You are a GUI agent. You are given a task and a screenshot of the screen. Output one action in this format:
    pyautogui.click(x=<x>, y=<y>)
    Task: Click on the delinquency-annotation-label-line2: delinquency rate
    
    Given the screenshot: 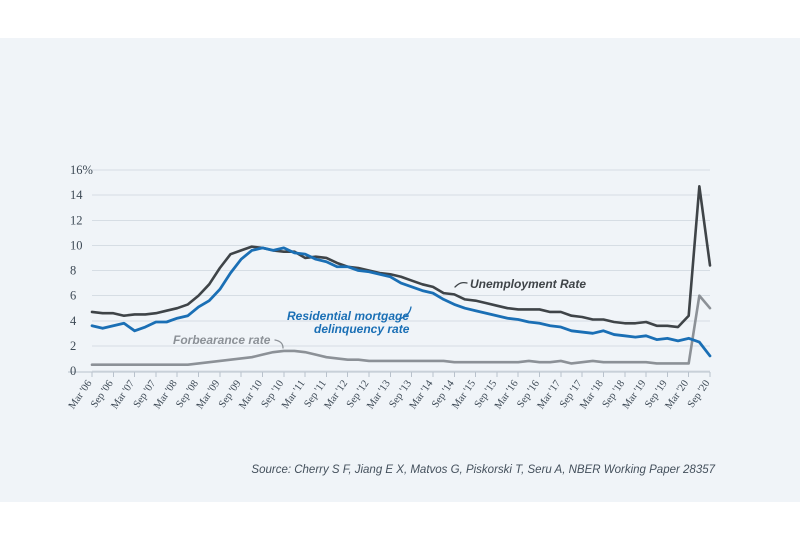 What is the action you would take?
    pyautogui.click(x=362, y=329)
    